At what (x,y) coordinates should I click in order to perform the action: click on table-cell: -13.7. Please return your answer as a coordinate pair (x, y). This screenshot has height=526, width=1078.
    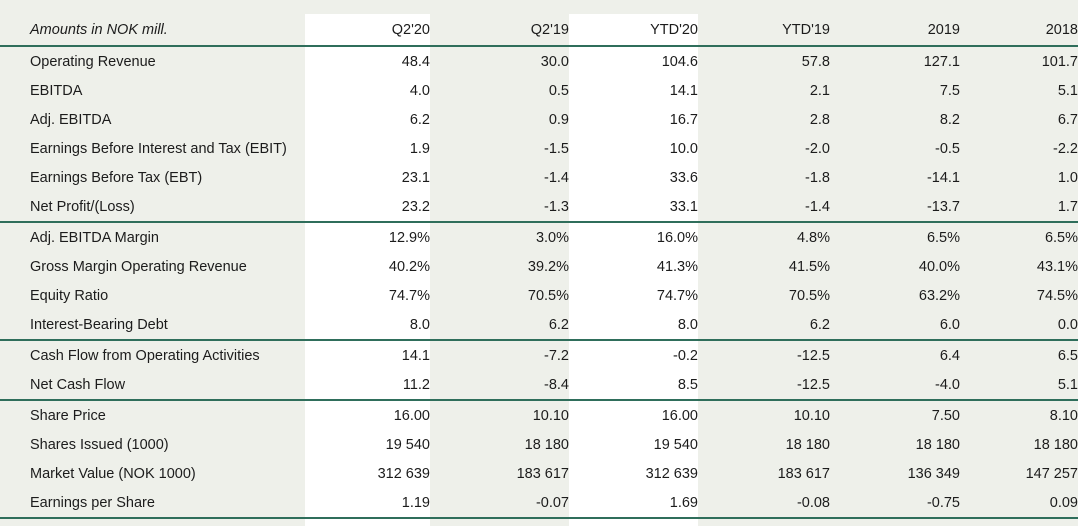
    Looking at the image, I should click on (943, 206).